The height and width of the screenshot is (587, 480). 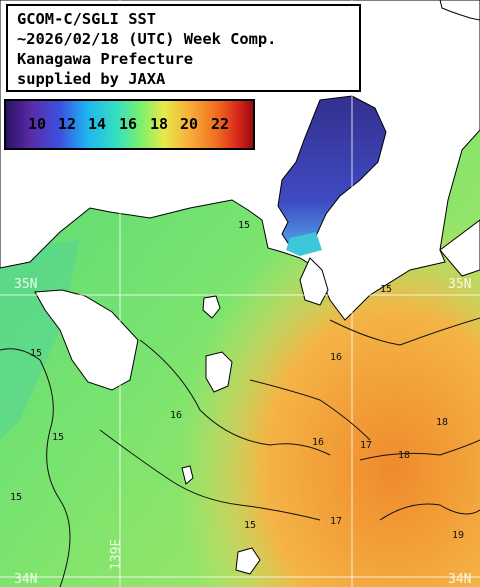 I want to click on scale-tick: 18, so click(x=159, y=124).